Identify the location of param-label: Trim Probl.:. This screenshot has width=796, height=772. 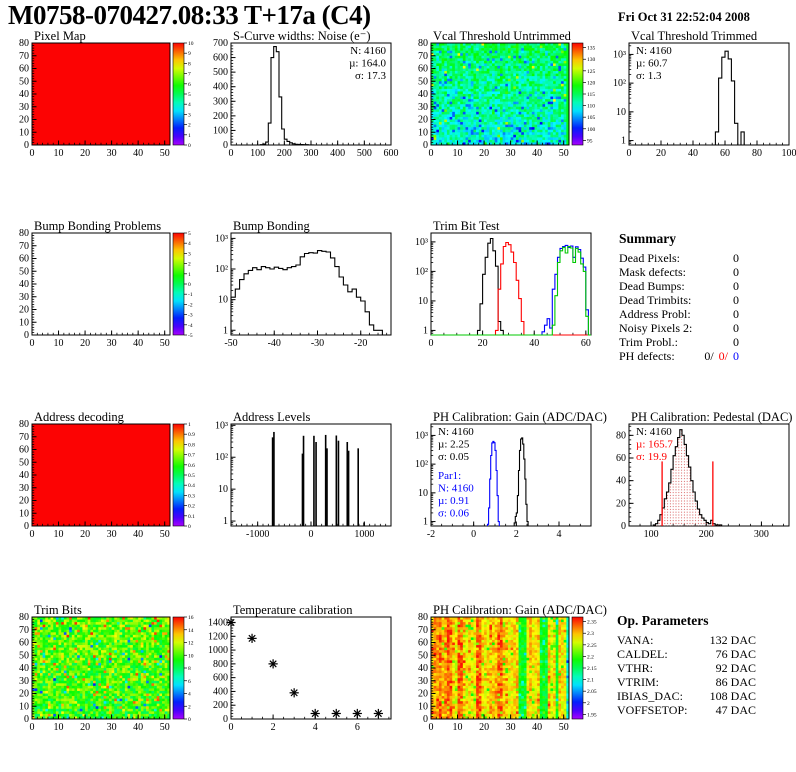
(648, 342).